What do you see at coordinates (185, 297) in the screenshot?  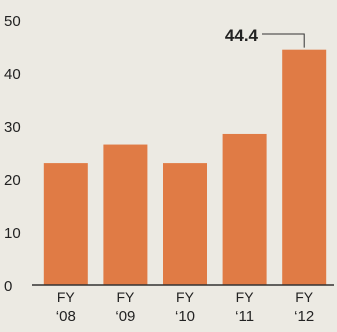 I see `x-tick-label-line1-2: FY` at bounding box center [185, 297].